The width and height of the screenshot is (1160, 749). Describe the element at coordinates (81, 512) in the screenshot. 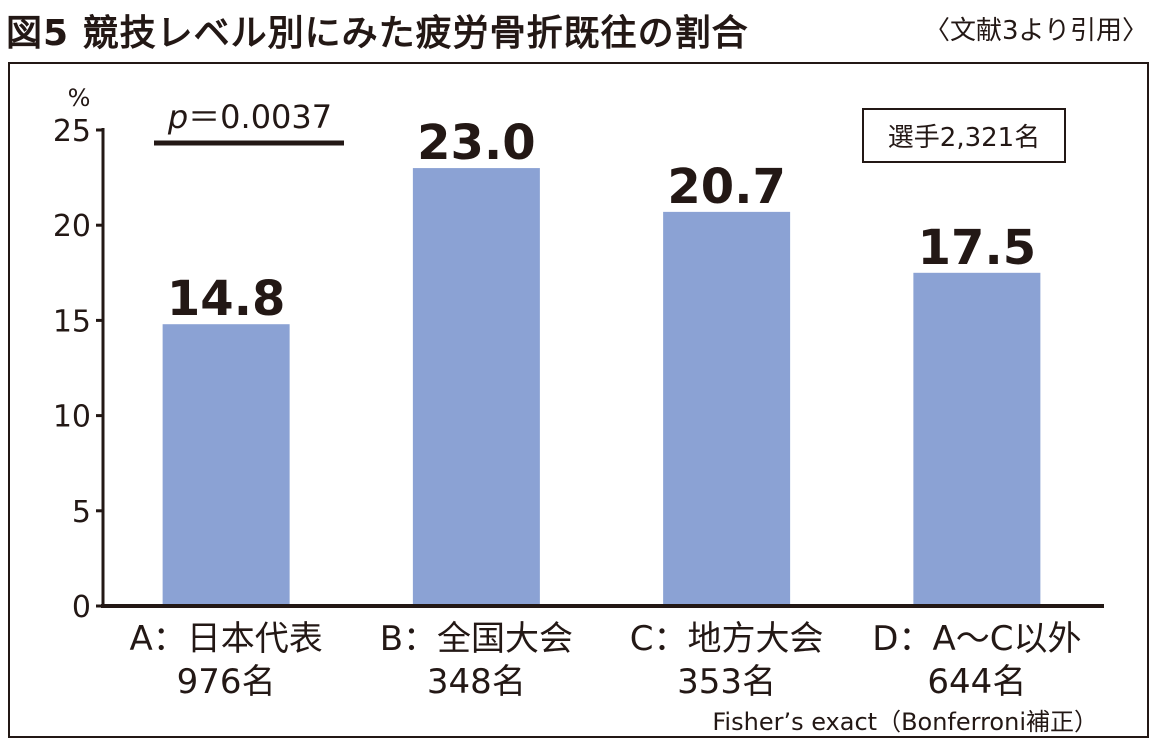

I see `y-tick-label: 5` at that location.